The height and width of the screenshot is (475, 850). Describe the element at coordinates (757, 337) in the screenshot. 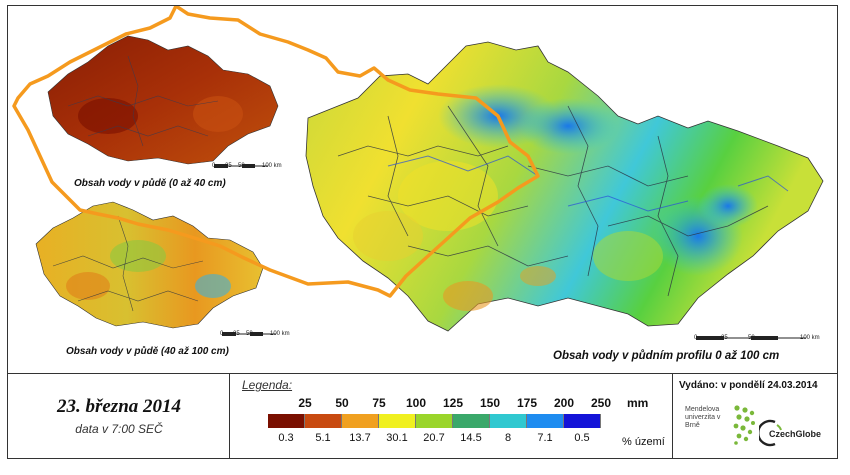

I see `scale-bar-main: 0 25 50 100 km` at that location.